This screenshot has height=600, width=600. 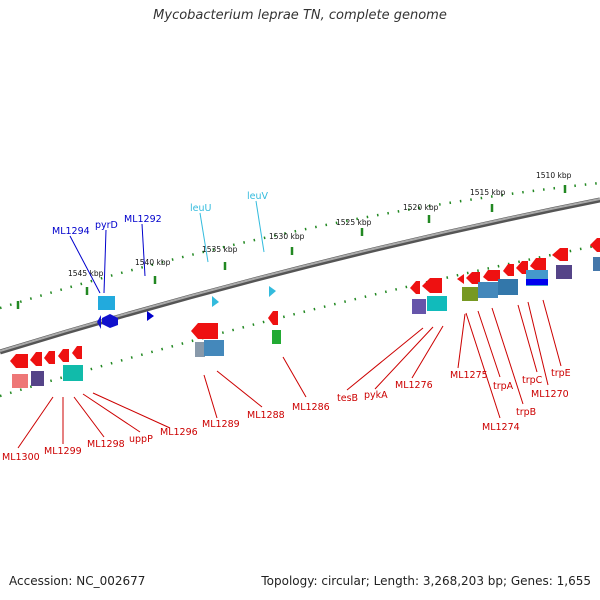 What do you see at coordinates (300, 15) in the screenshot?
I see `map-title: Mycobacterium leprae TN, complete genome` at bounding box center [300, 15].